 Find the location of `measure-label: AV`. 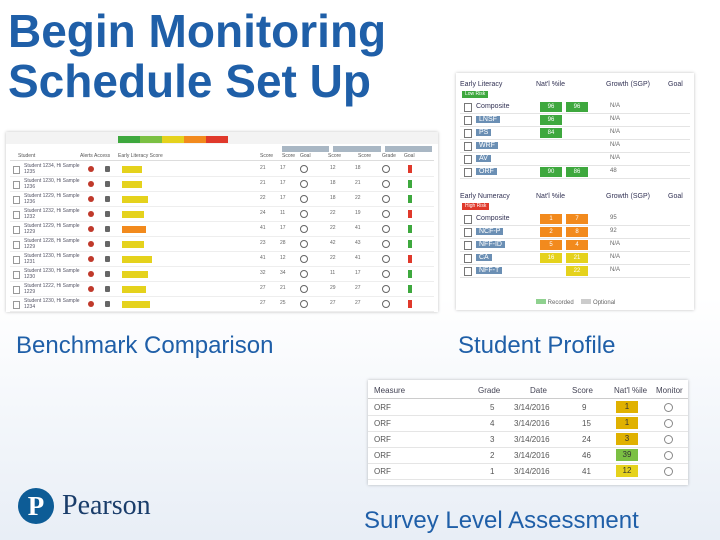

measure-label: AV is located at coordinates (483, 158).